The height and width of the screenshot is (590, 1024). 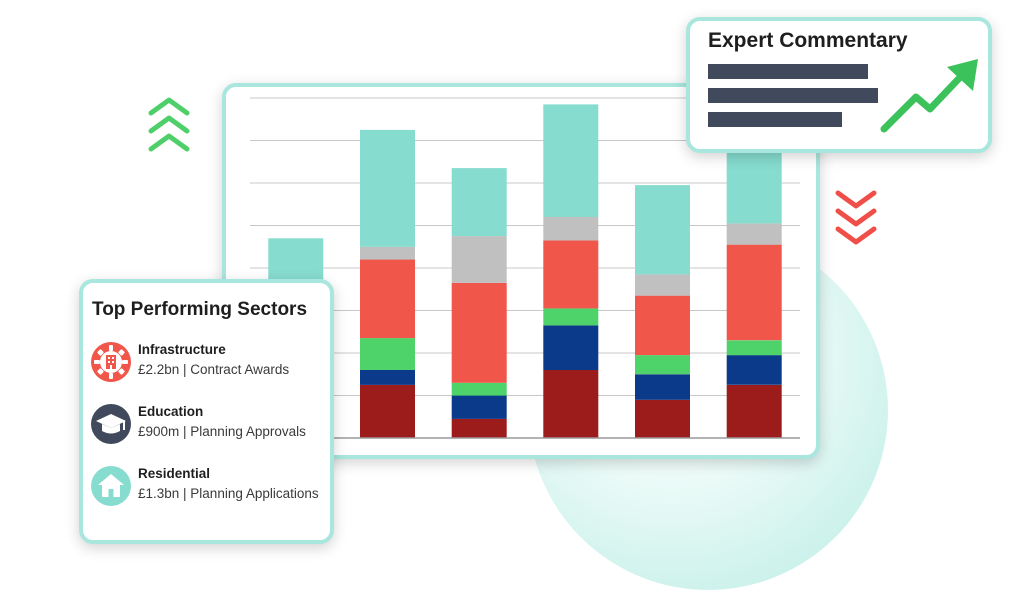 I want to click on sector-name: Infrastructure, so click(x=182, y=349).